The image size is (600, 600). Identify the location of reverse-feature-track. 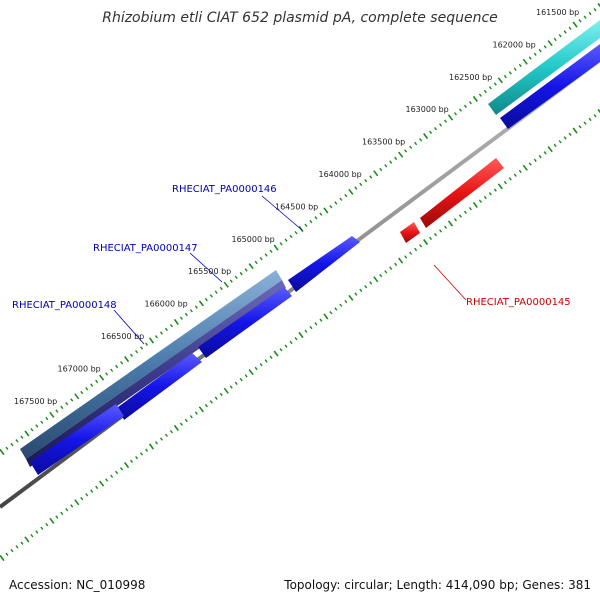
(452, 200).